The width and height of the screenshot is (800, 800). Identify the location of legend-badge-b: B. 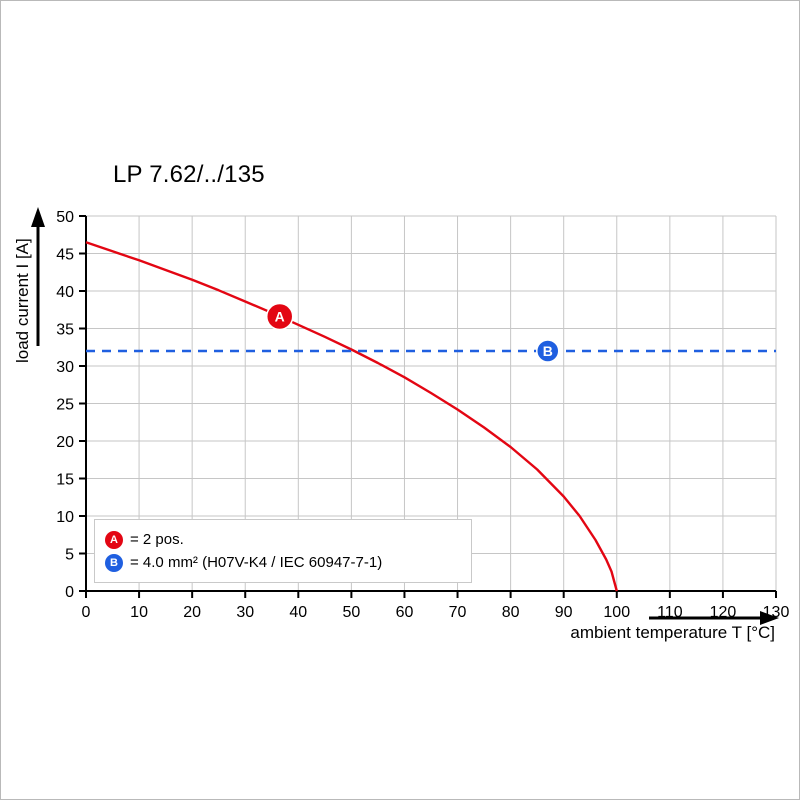
(114, 562).